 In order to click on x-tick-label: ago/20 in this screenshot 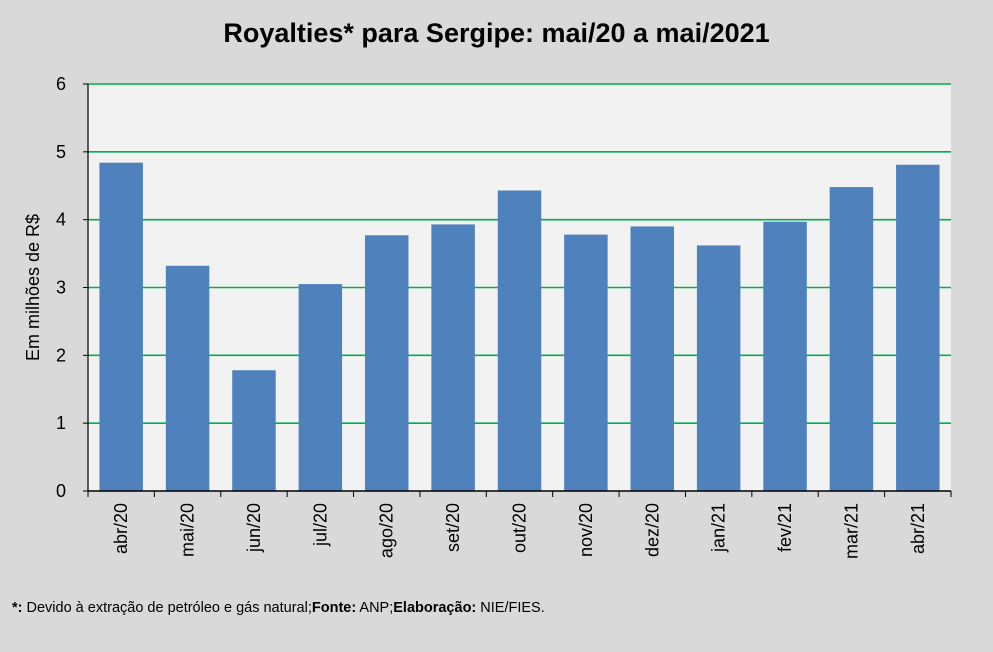, I will do `click(387, 530)`.